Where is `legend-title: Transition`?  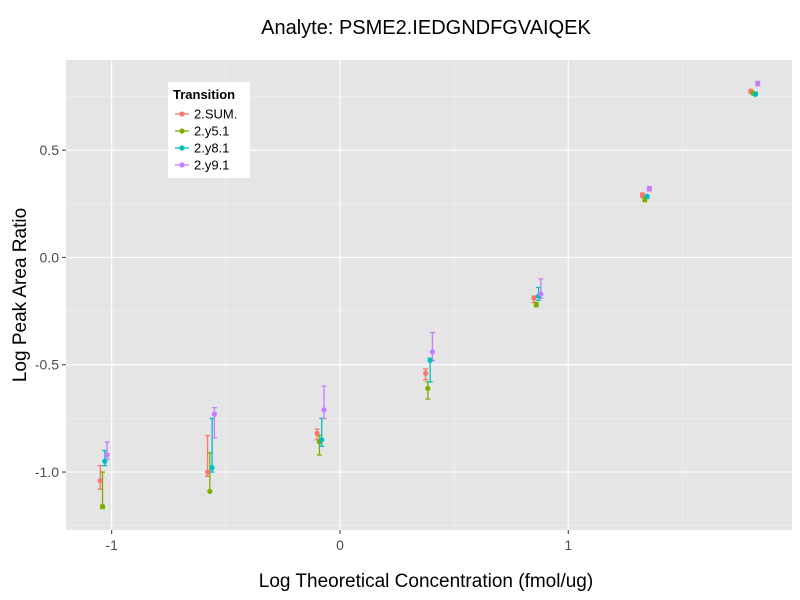 legend-title: Transition is located at coordinates (204, 94).